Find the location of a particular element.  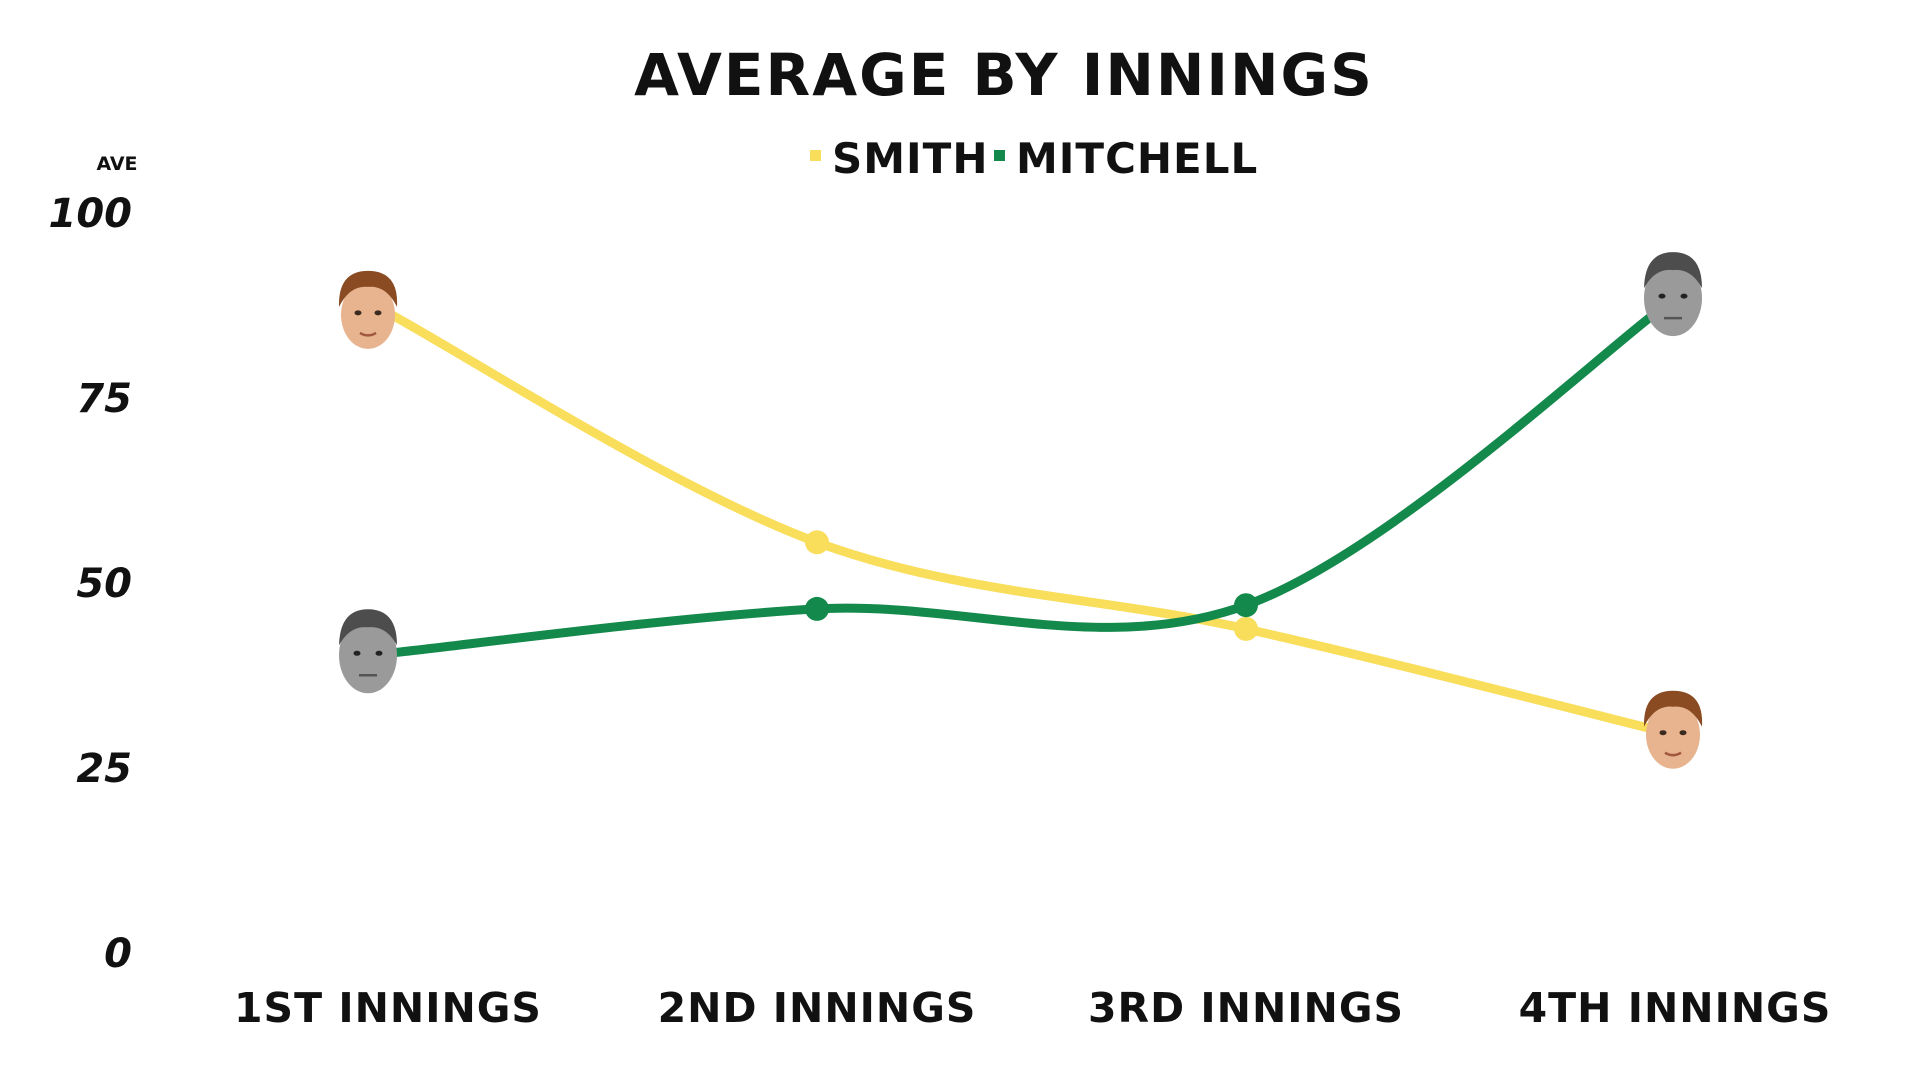

y-axis-ticks: 0 25 50 75 100 is located at coordinates (91, 584).